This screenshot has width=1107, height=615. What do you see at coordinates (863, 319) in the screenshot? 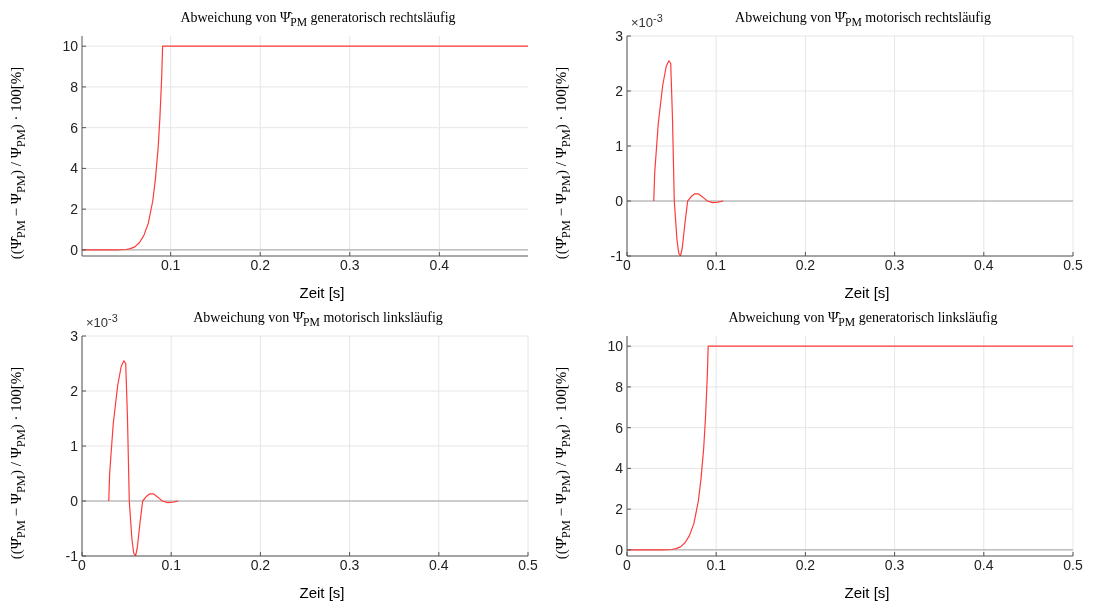
I see `chart-title: Abweichung von Ψ̂$_{PM}$ generatorisch linksläufig` at bounding box center [863, 319].